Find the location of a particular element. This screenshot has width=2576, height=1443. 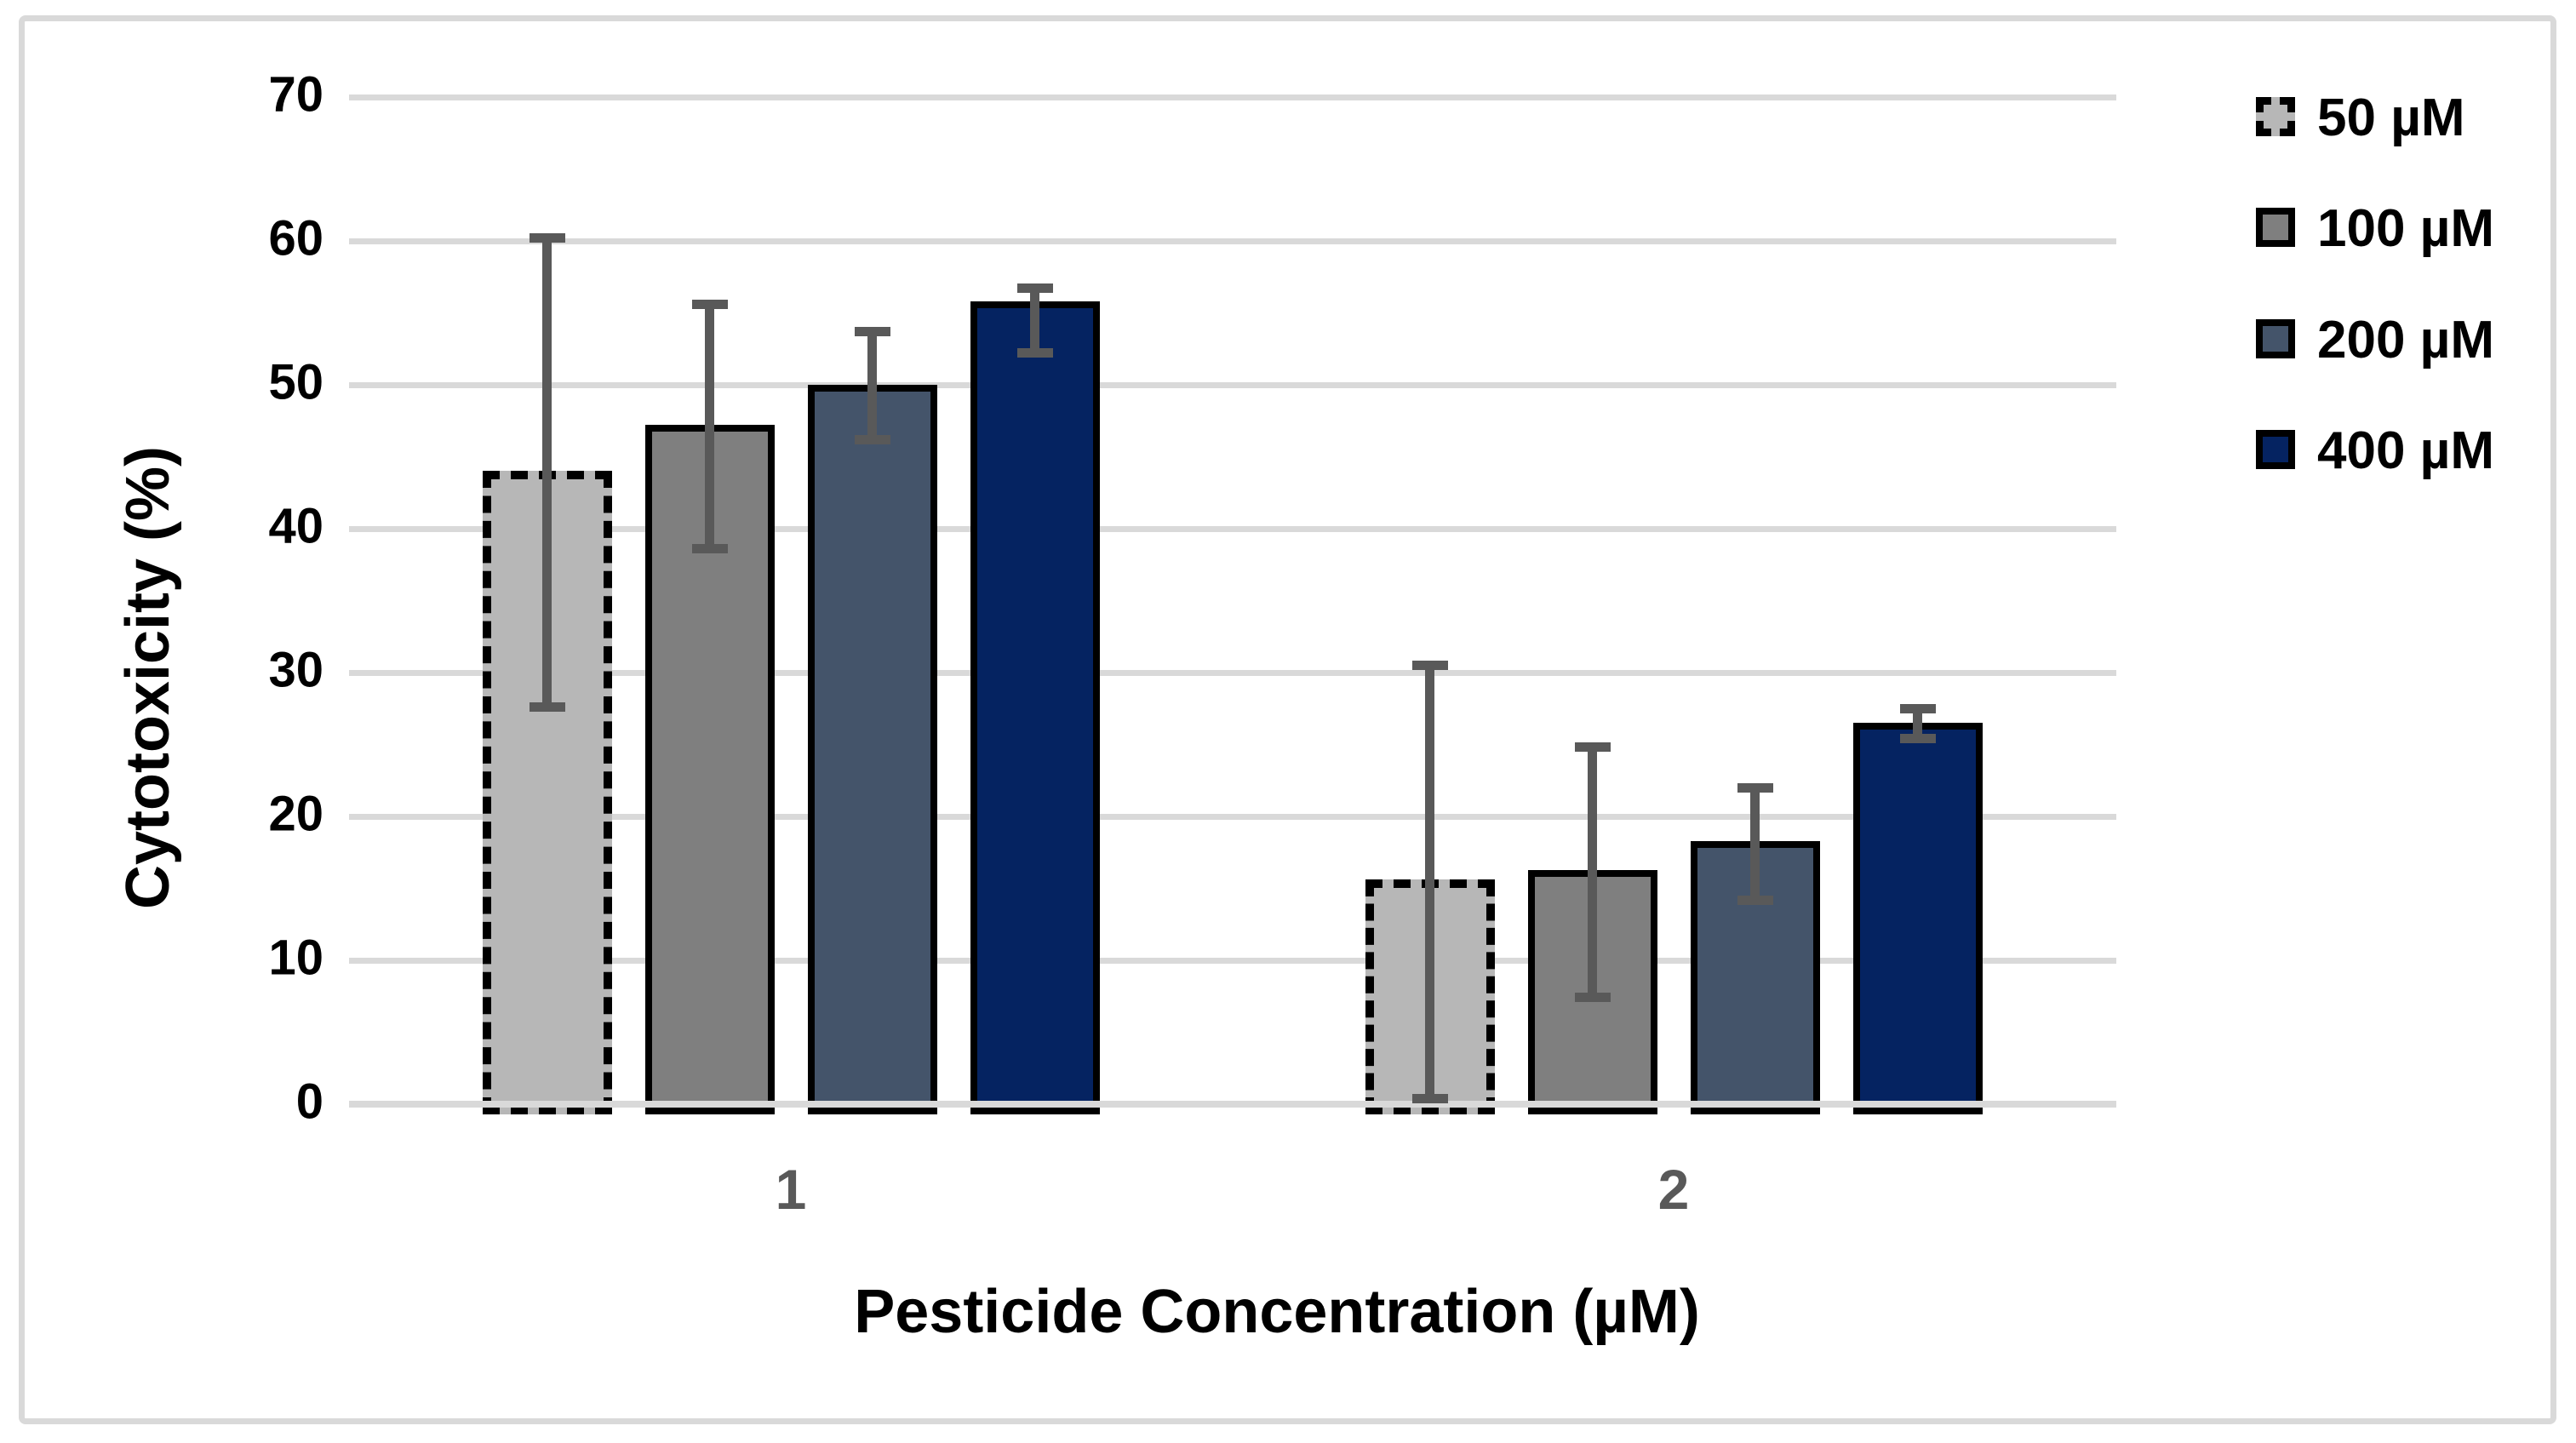

y-tick-label-40: 40 is located at coordinates (296, 526).